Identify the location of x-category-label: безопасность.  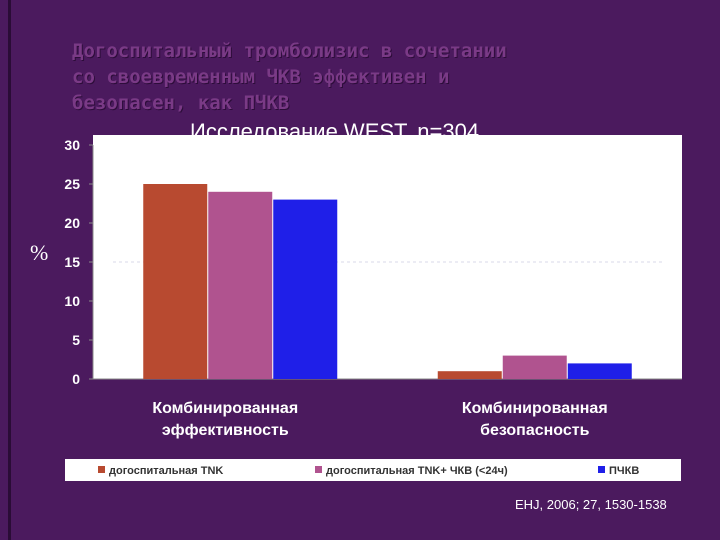
(535, 430).